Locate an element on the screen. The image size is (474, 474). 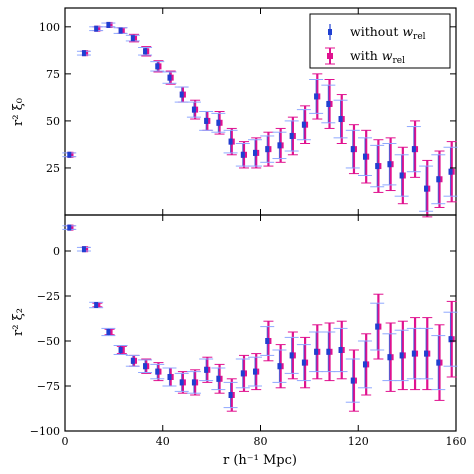
legend-items: without wrel with wrel is located at coordinates (375, 45).